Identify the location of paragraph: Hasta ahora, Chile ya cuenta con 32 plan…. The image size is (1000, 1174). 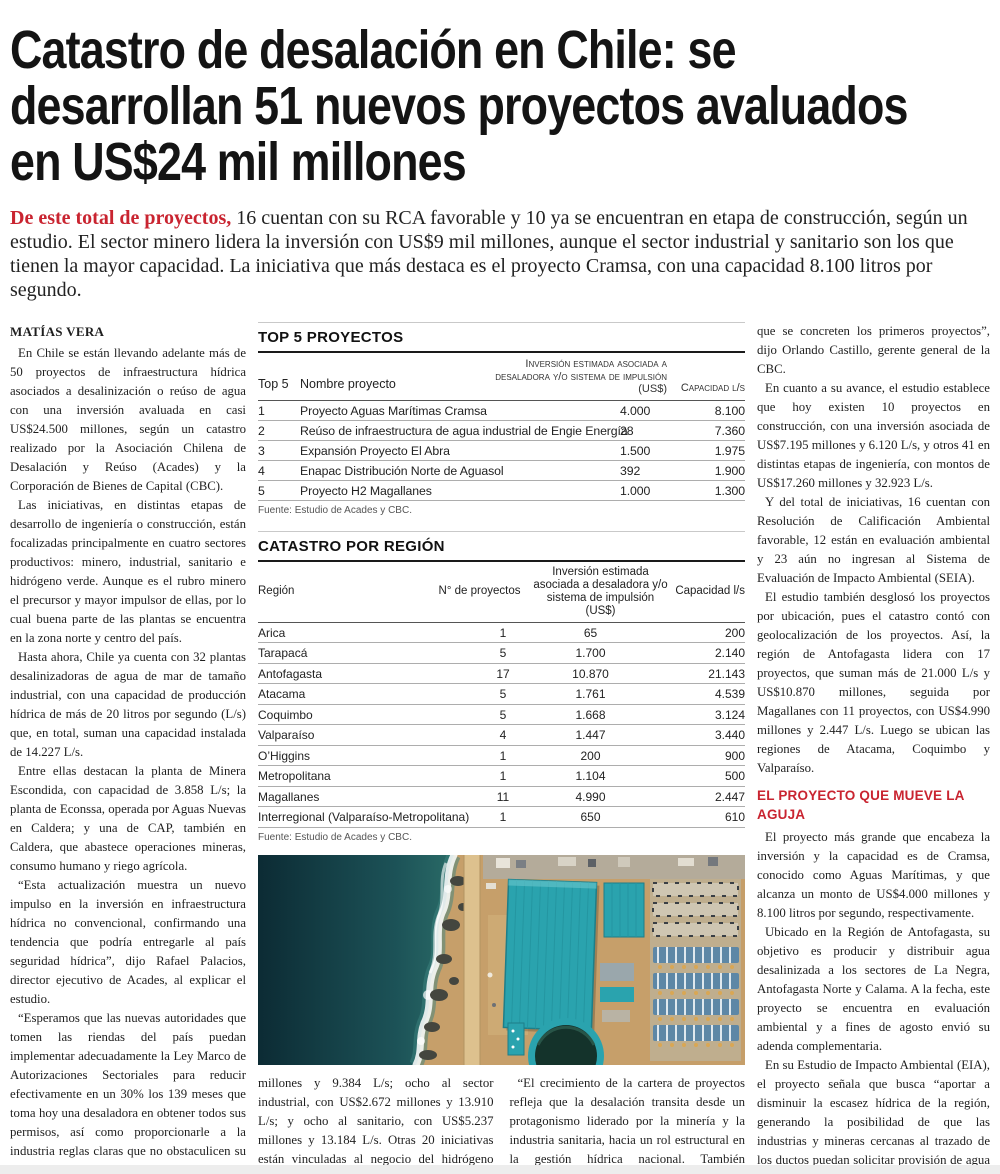
(128, 704).